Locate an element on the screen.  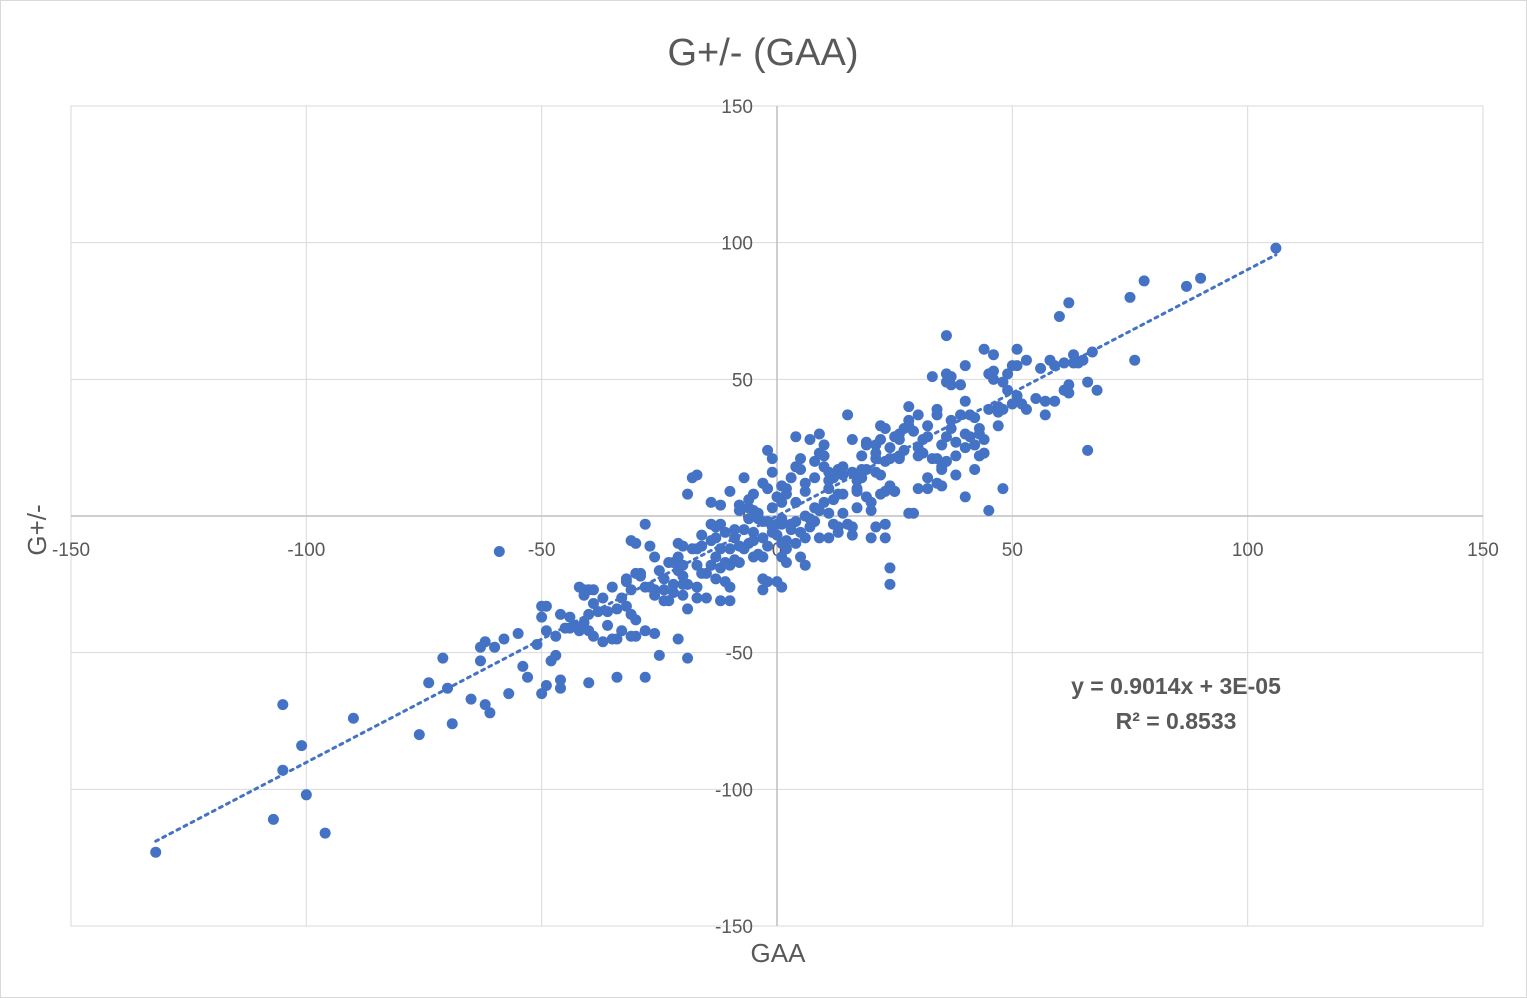
trendline-equation: y = 0.9014x + 3E-05 is located at coordinates (1176, 686).